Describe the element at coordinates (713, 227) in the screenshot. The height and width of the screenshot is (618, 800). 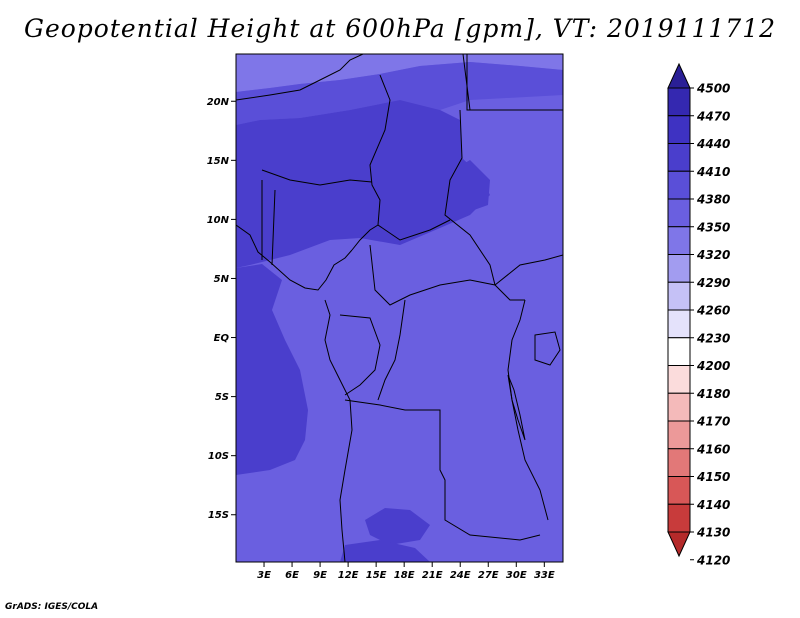
I see `colorbar-label: 4350` at that location.